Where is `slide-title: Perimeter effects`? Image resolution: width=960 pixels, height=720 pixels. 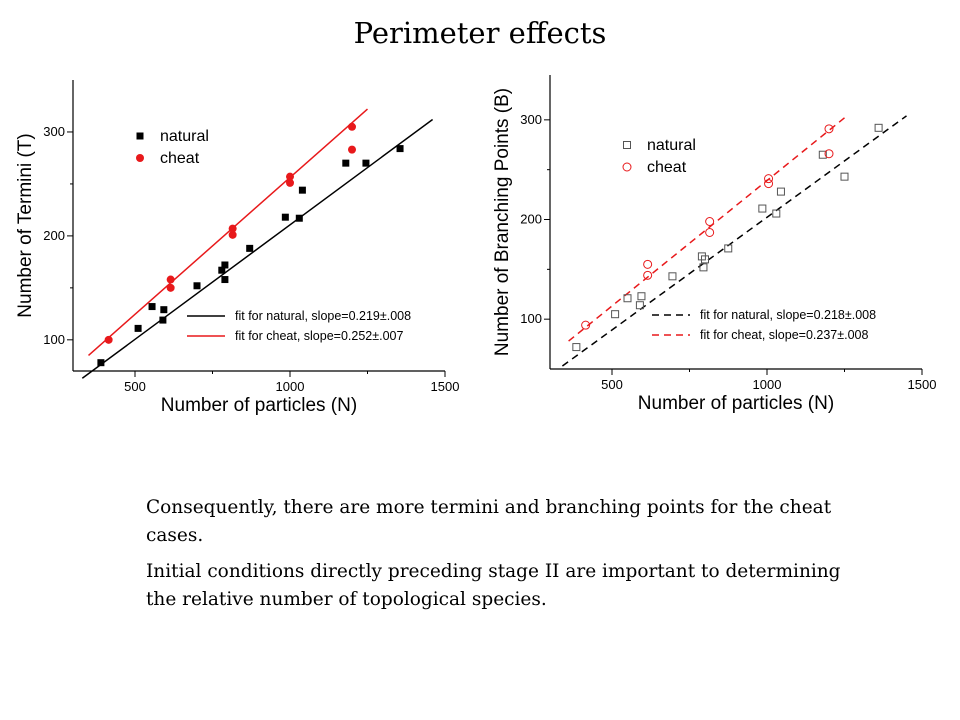 slide-title: Perimeter effects is located at coordinates (480, 33).